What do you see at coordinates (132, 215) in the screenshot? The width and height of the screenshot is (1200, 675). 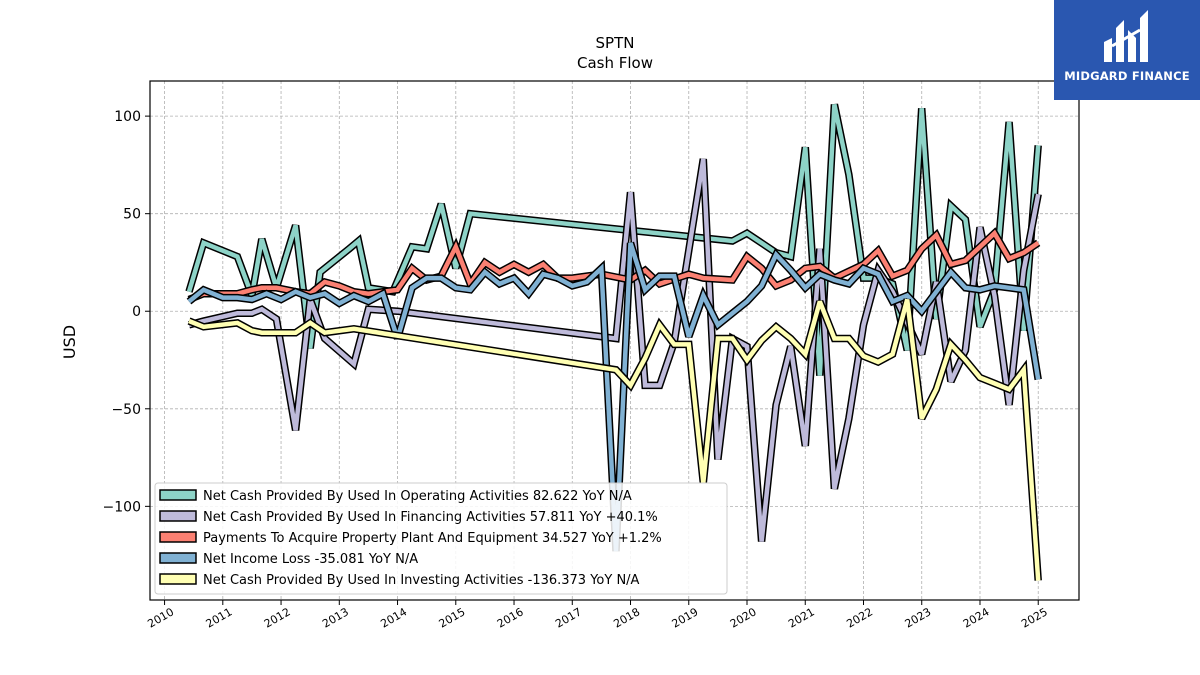 I see `y-tick-label: 50` at bounding box center [132, 215].